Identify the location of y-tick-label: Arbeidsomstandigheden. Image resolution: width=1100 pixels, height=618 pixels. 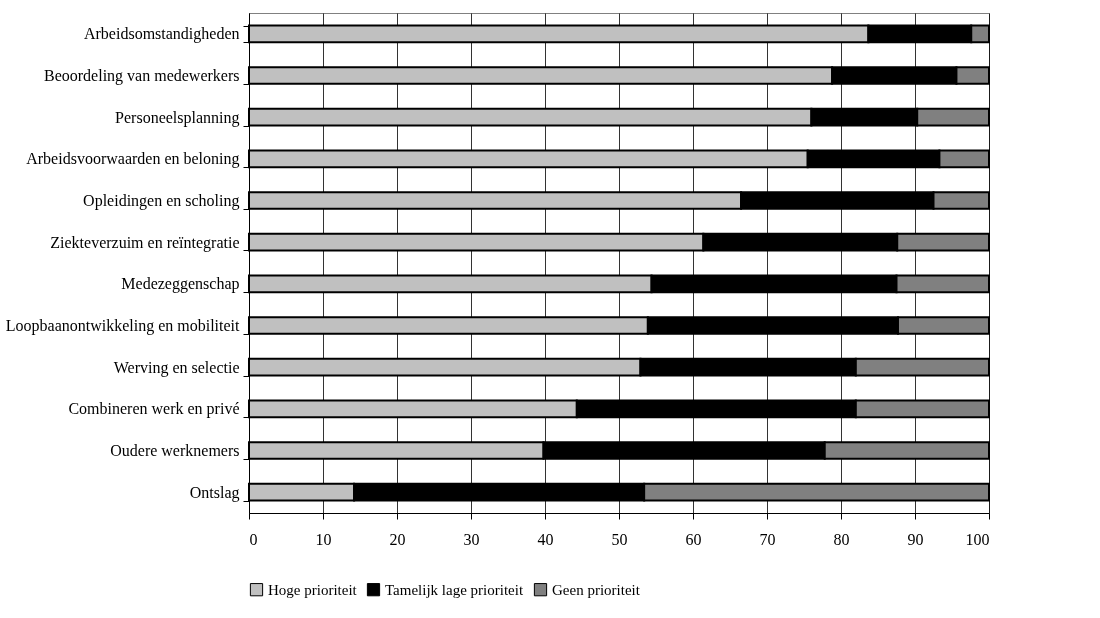
(161, 34).